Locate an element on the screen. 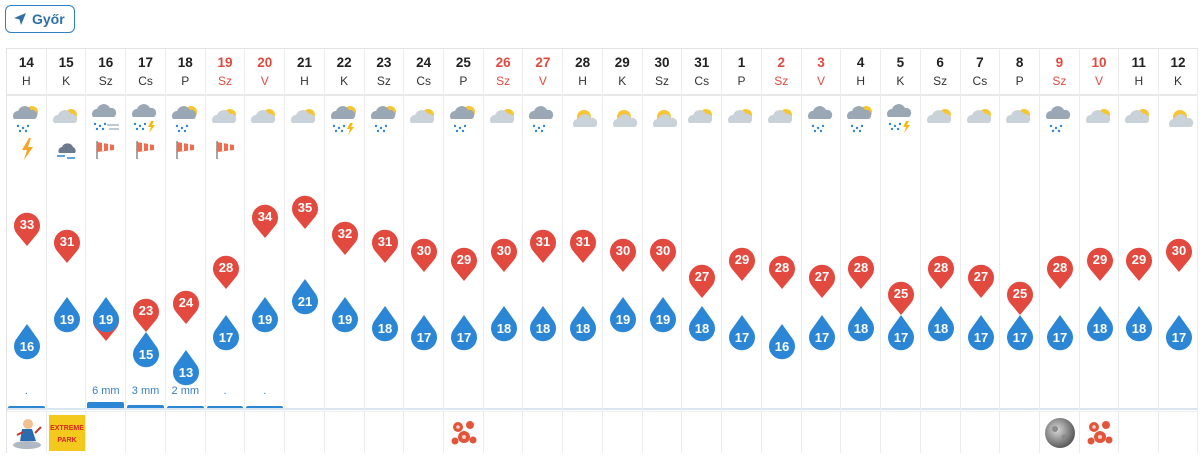 The image size is (1200, 459). location-button: Győr is located at coordinates (40, 19).